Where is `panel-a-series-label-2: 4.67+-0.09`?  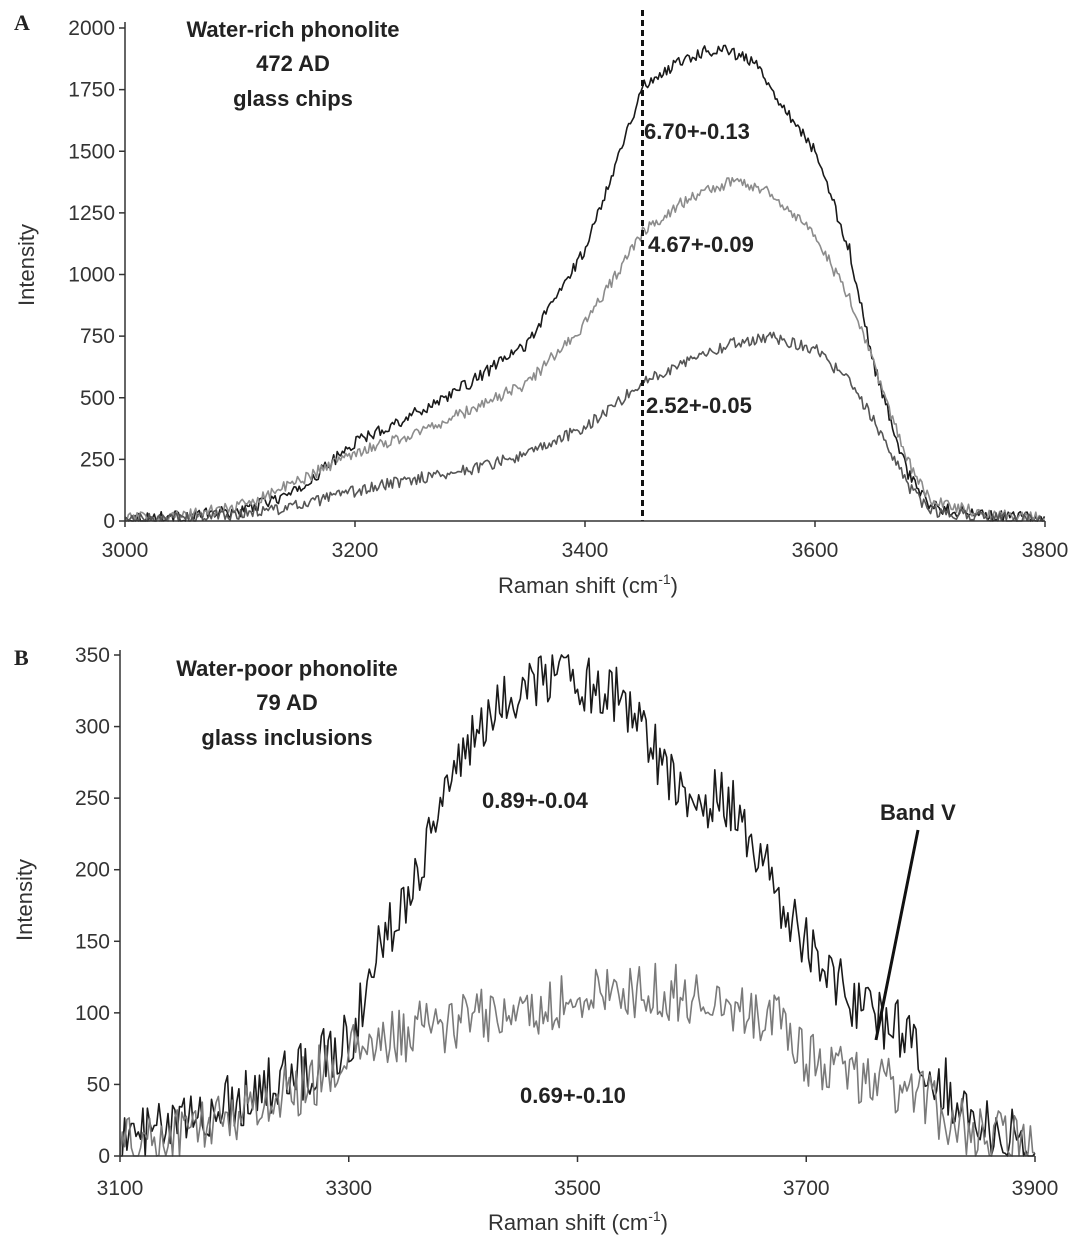 panel-a-series-label-2: 4.67+-0.09 is located at coordinates (701, 244).